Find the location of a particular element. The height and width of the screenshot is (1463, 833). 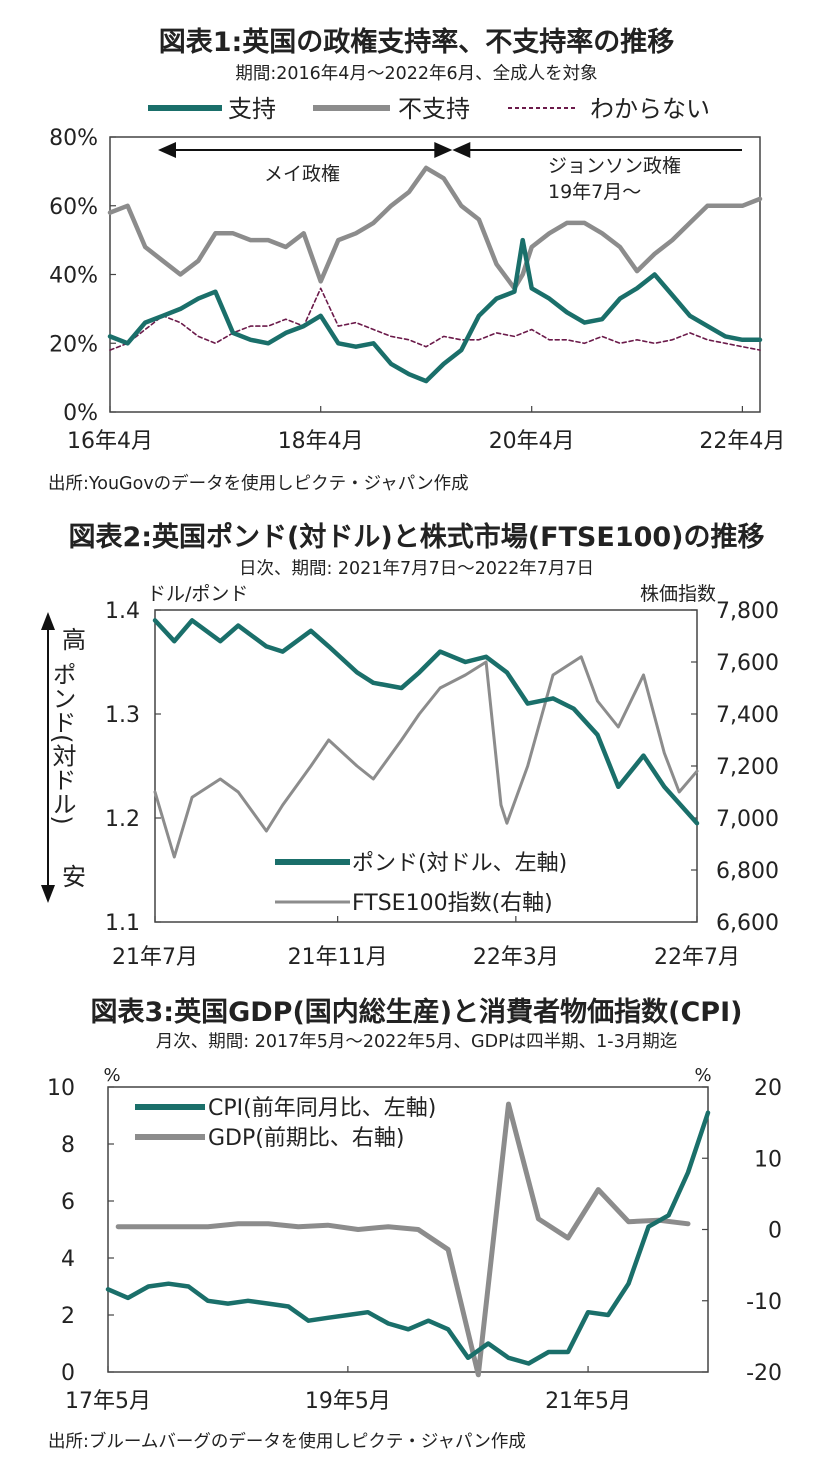

chart1-annotation-may: メイ政権 is located at coordinates (302, 174).